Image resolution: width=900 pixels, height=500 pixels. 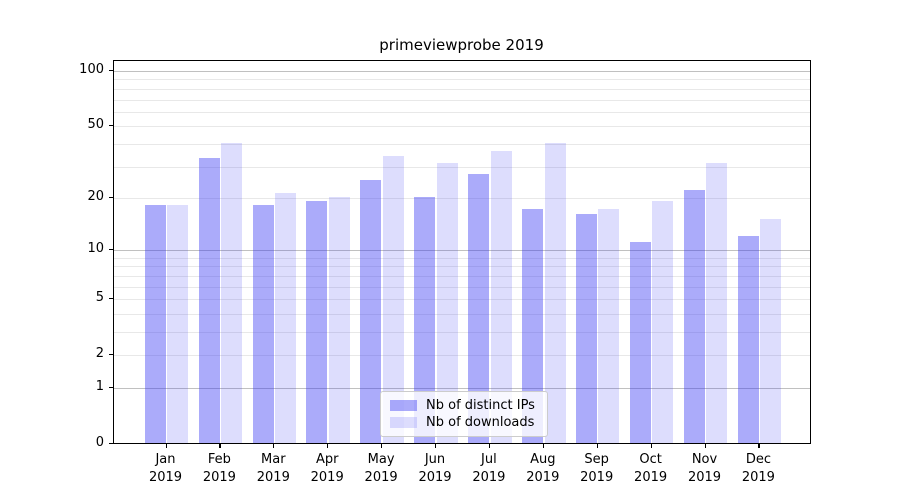 I want to click on x-tick-month: Jul, so click(x=489, y=459).